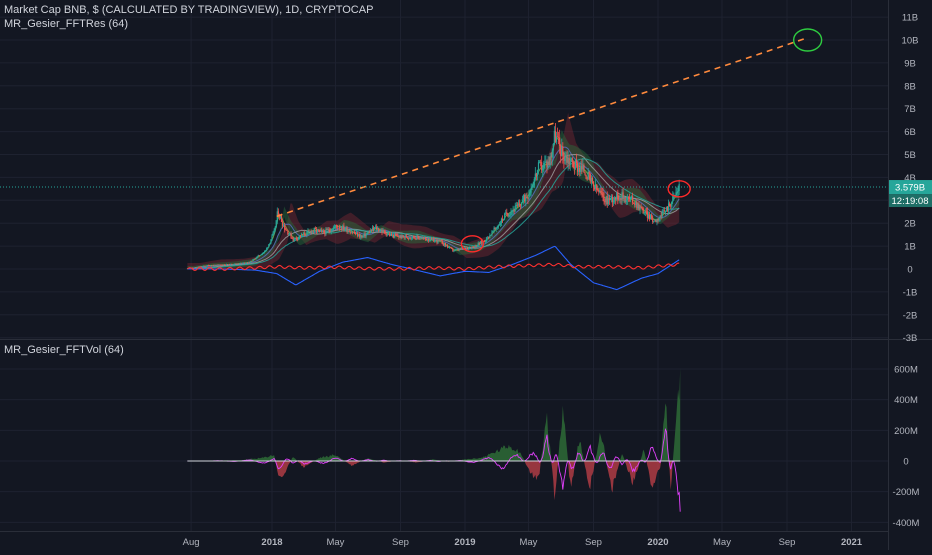 The height and width of the screenshot is (555, 932). Describe the element at coordinates (910, 132) in the screenshot. I see `price-tick-label: 6B` at that location.